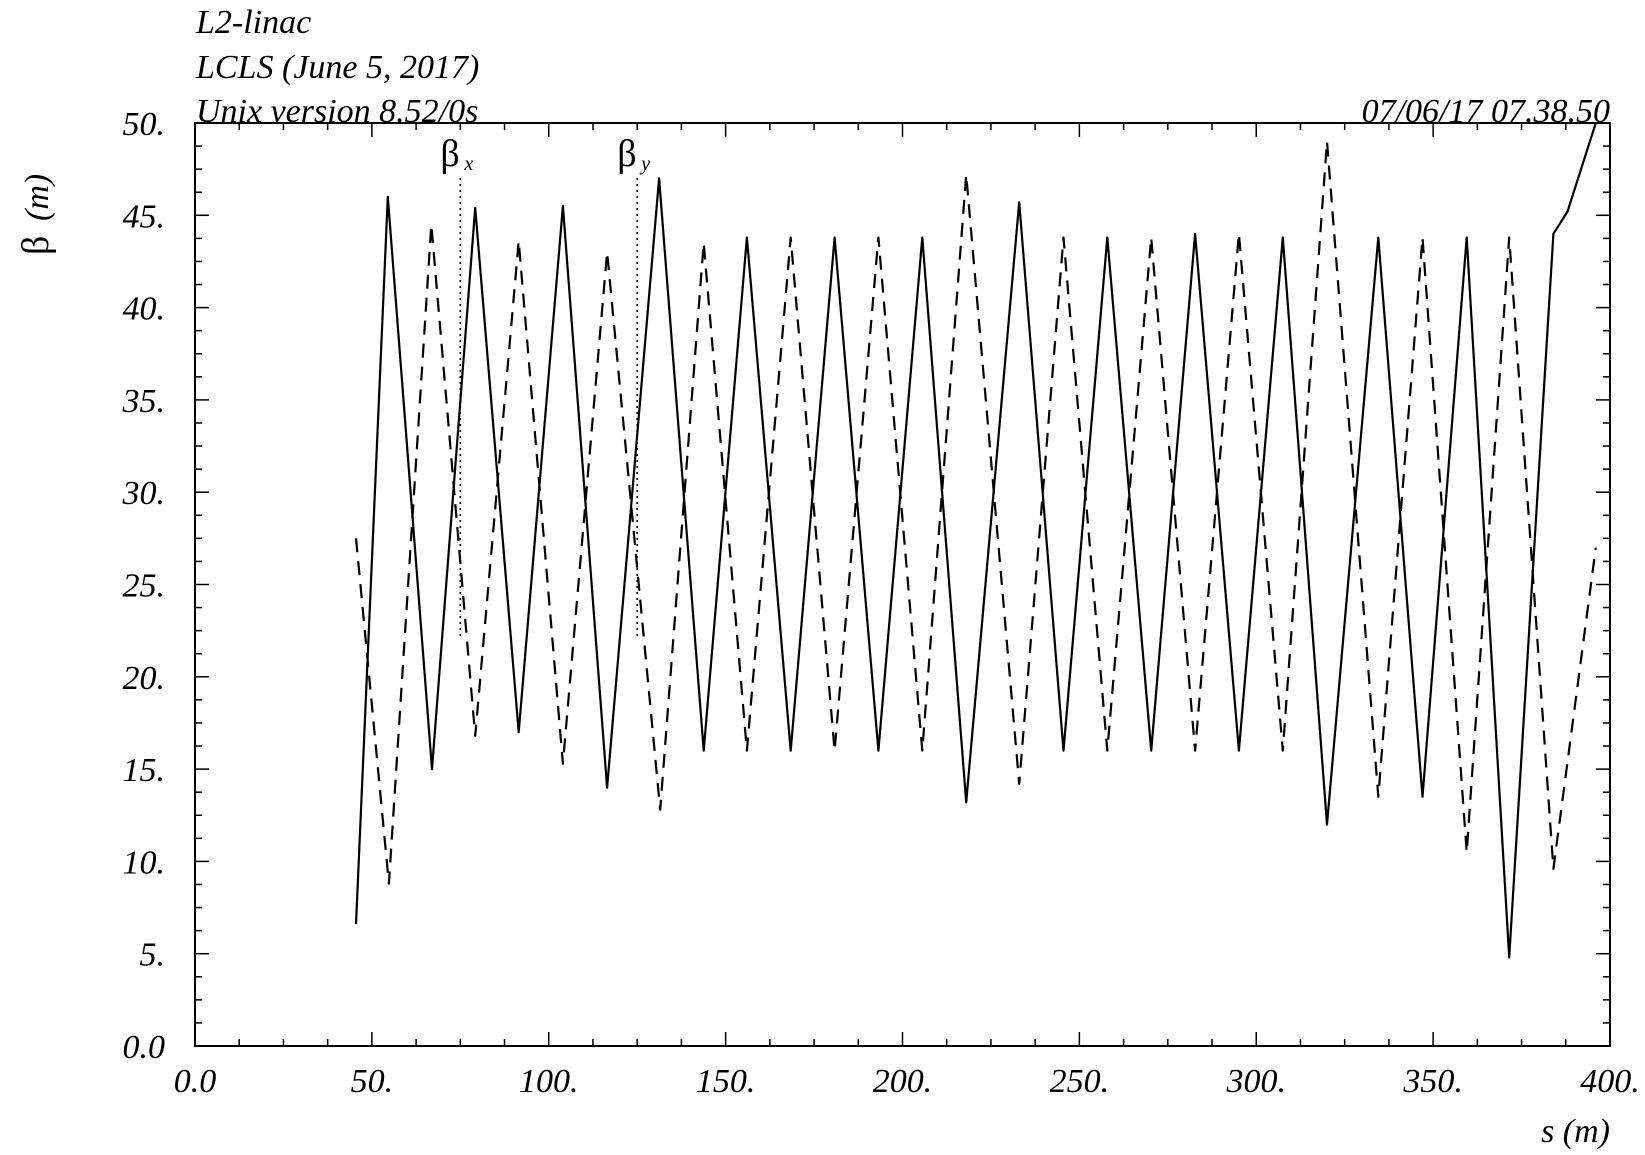  Describe the element at coordinates (144, 493) in the screenshot. I see `y-tick-label: 30.` at that location.